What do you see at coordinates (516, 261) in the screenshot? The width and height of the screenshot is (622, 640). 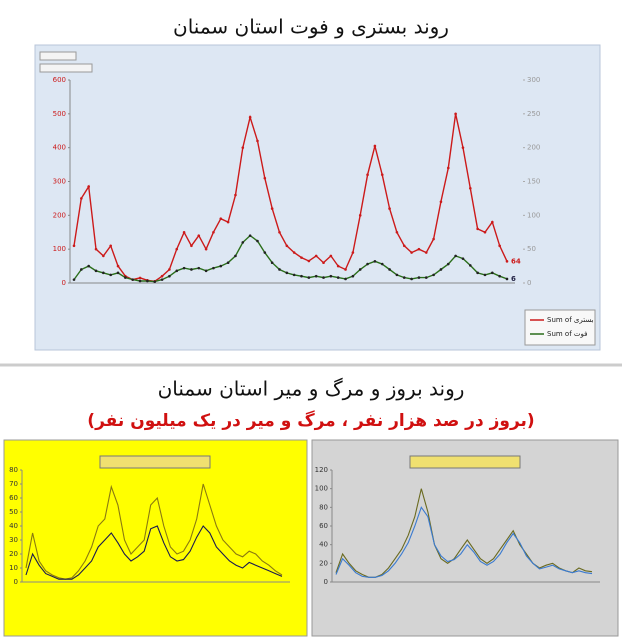 I see `data-label: 64` at bounding box center [516, 261].